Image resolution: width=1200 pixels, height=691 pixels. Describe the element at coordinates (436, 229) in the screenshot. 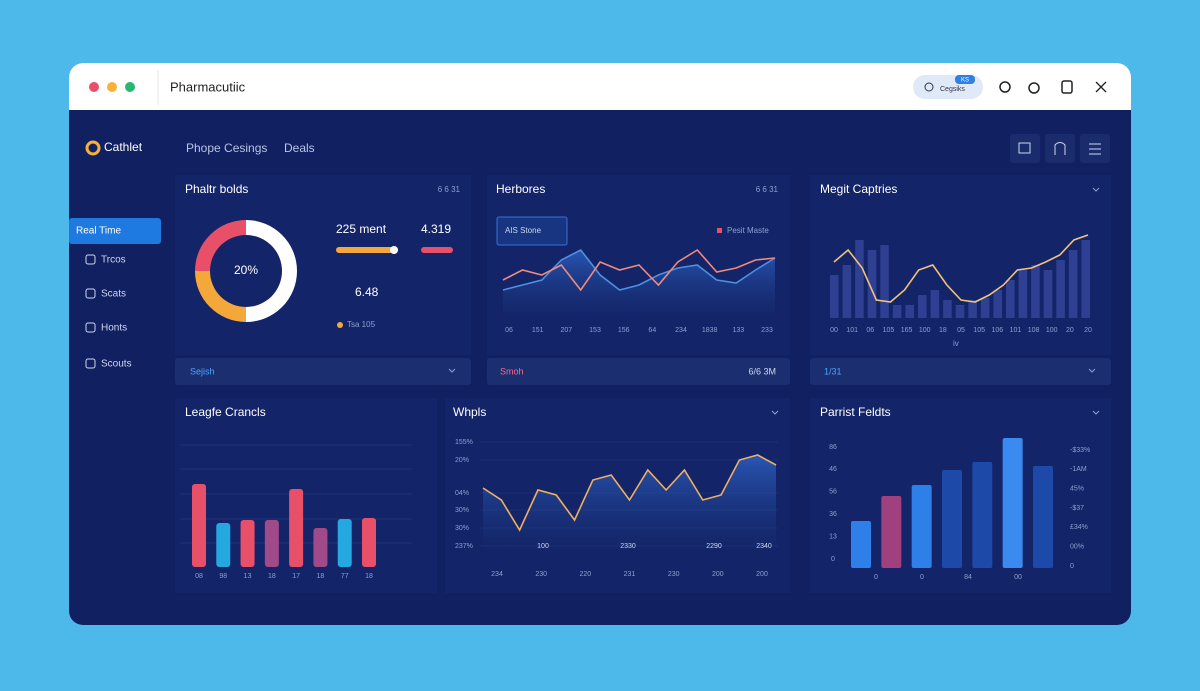

I see `stat: 4.319` at that location.